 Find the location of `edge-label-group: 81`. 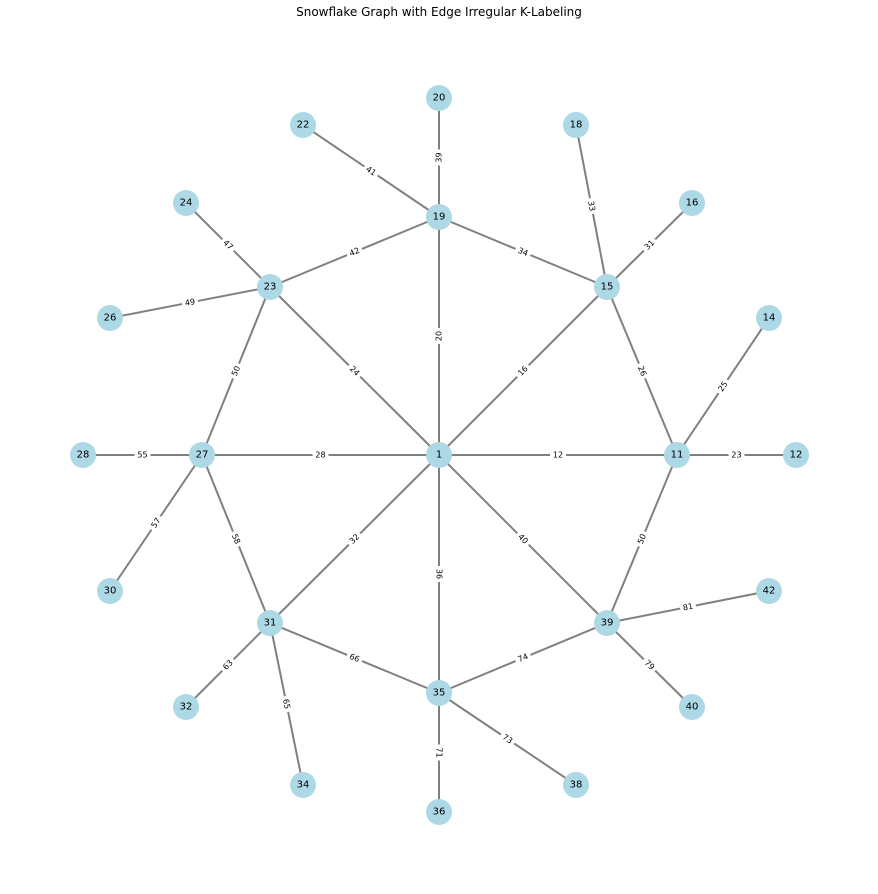

edge-label-group: 81 is located at coordinates (688, 607).